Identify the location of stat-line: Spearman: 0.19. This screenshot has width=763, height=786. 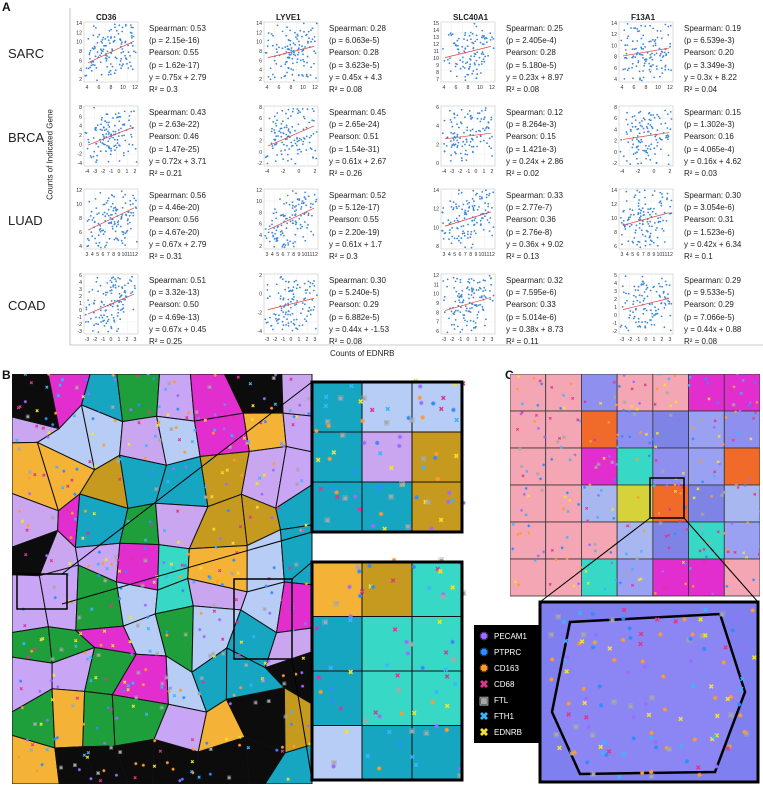
(712, 28).